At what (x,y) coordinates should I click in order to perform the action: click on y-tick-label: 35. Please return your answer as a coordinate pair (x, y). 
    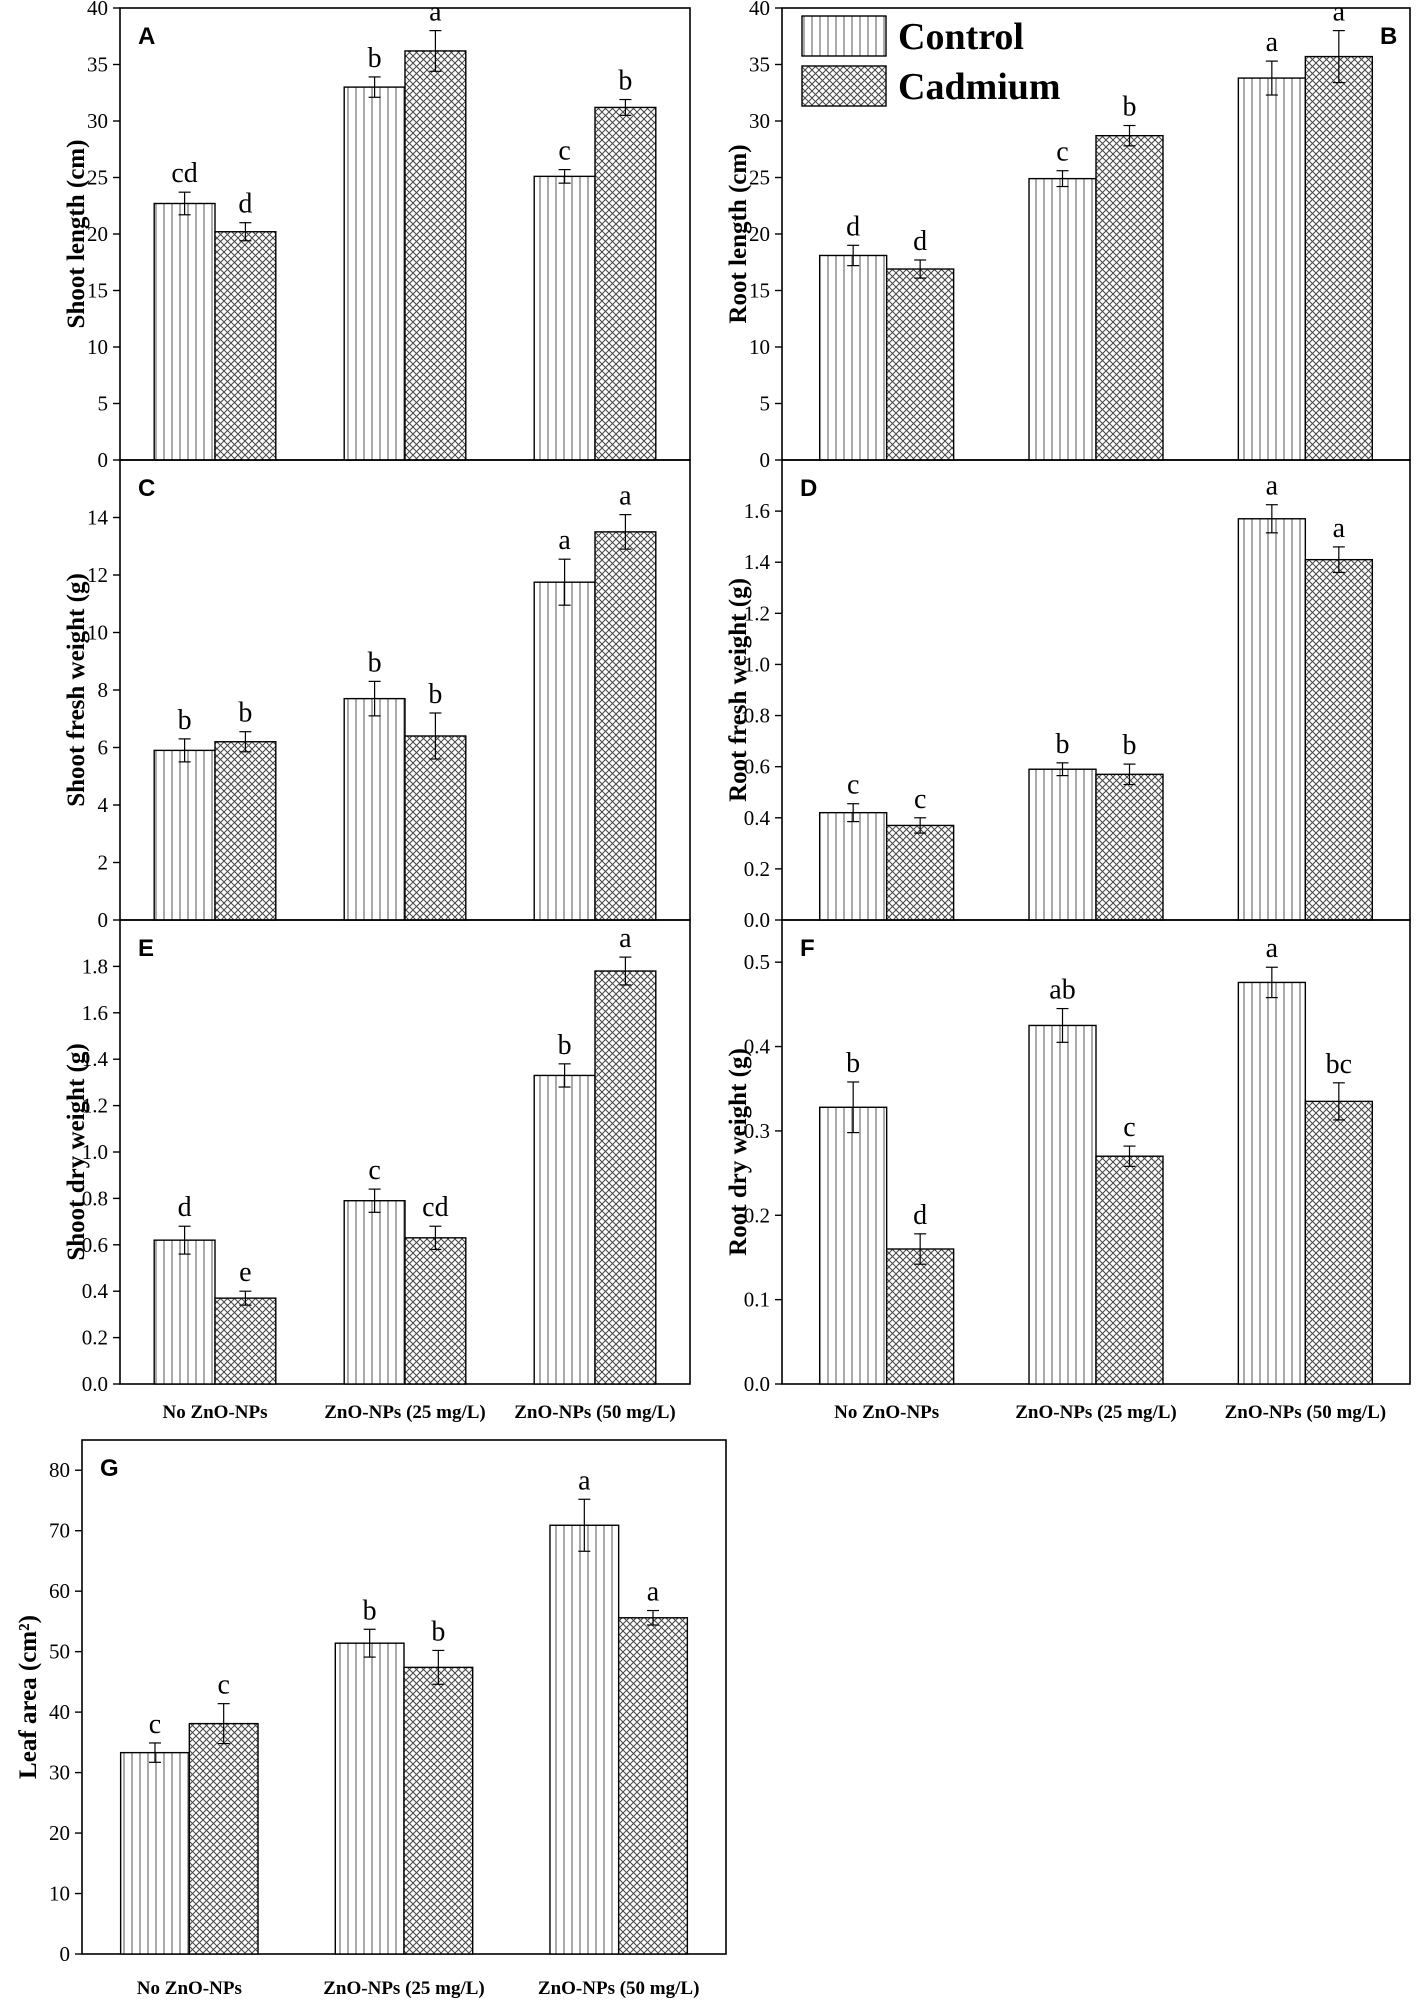
    Looking at the image, I should click on (97, 65).